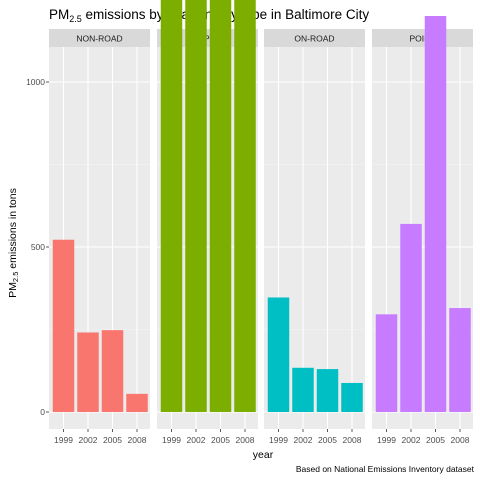 This screenshot has width=480, height=485. I want to click on bar-on-road-2002, so click(303, 389).